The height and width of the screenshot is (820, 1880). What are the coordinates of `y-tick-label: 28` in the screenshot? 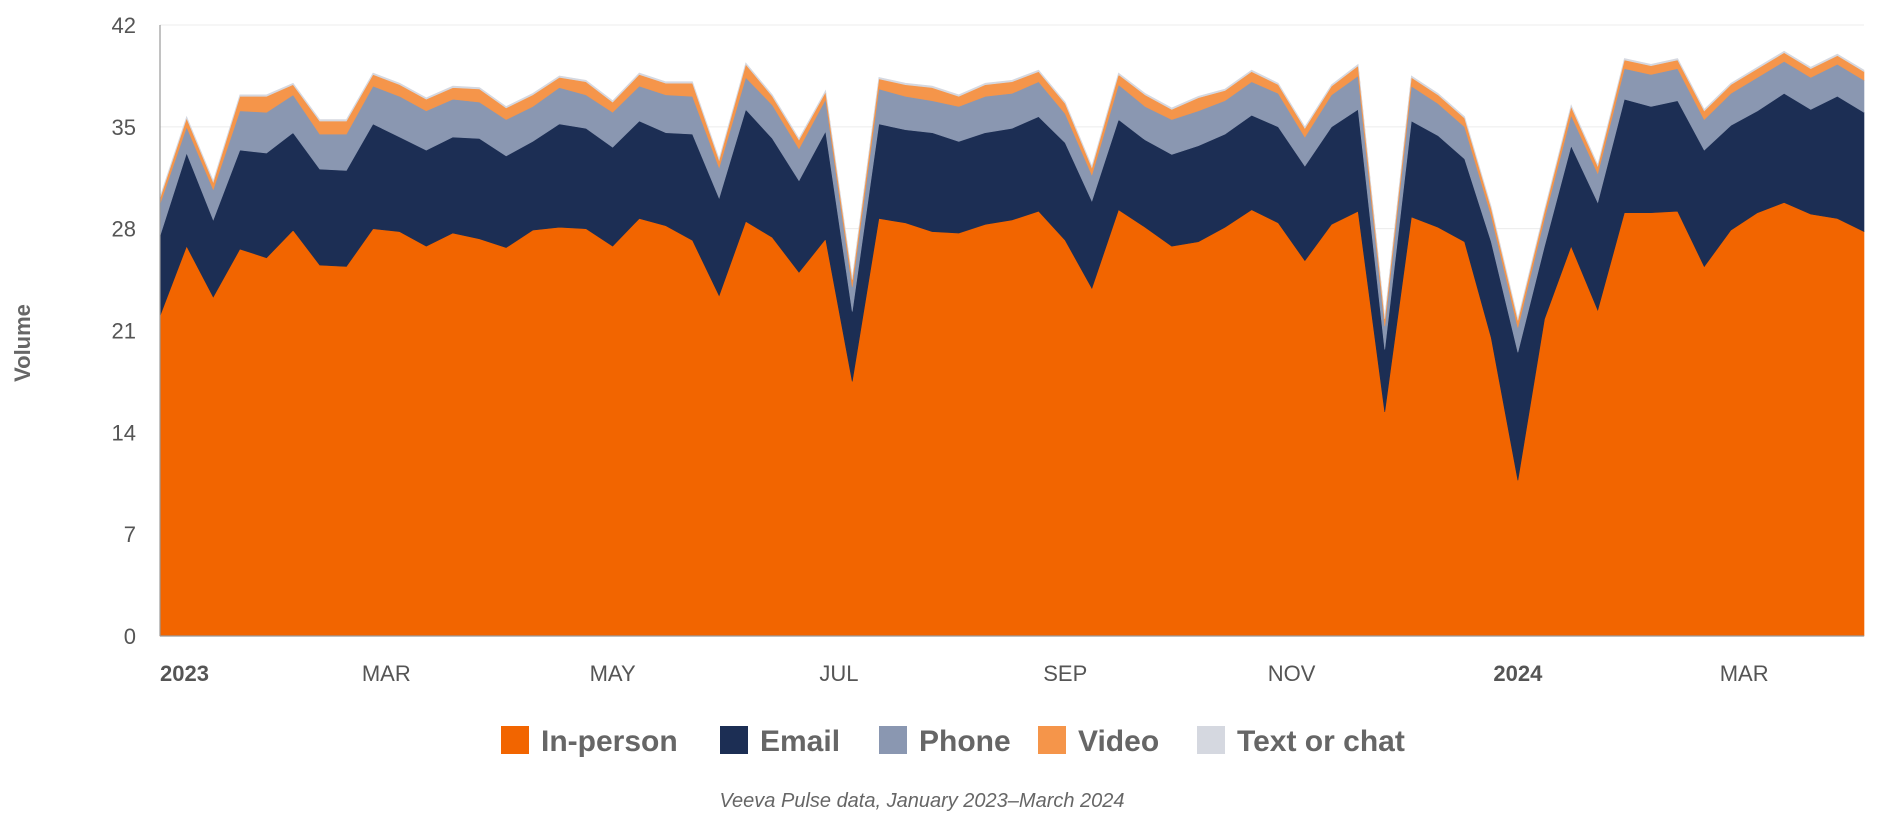 It's located at (124, 229).